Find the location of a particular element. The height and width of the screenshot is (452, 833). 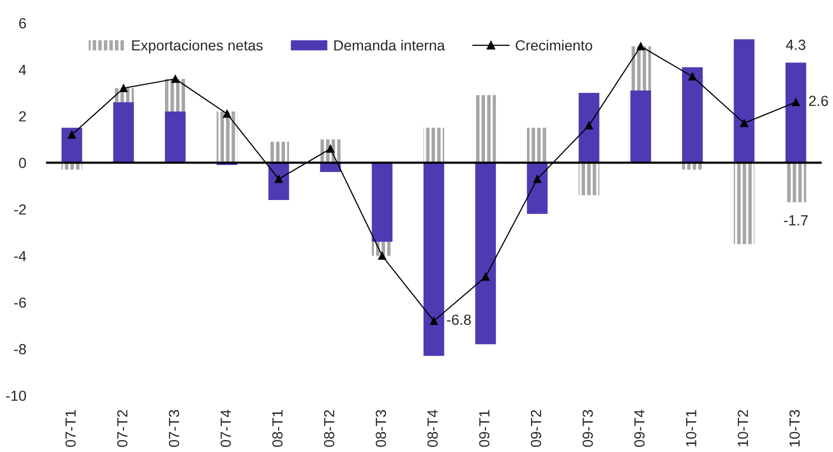

x-tick-label: 08-T4 is located at coordinates (432, 428).